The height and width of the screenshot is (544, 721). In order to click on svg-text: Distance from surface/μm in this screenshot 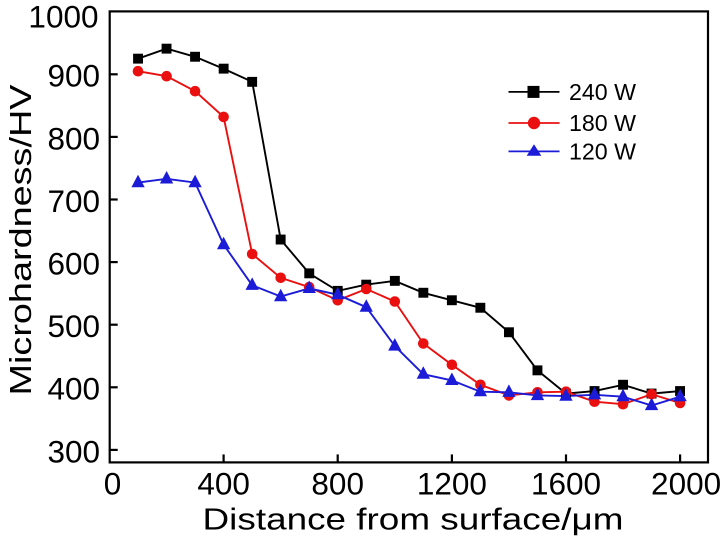, I will do `click(413, 519)`.